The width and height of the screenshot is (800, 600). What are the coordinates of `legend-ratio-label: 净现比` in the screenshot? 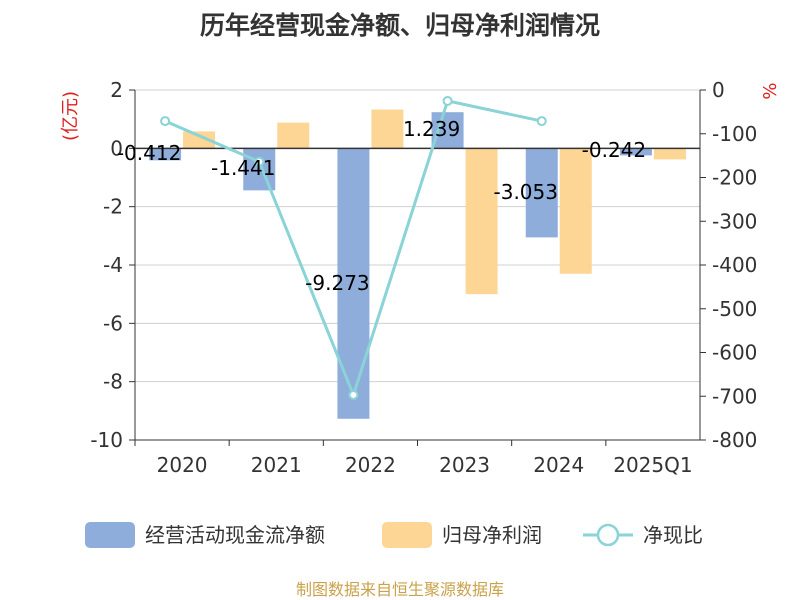 It's located at (673, 535).